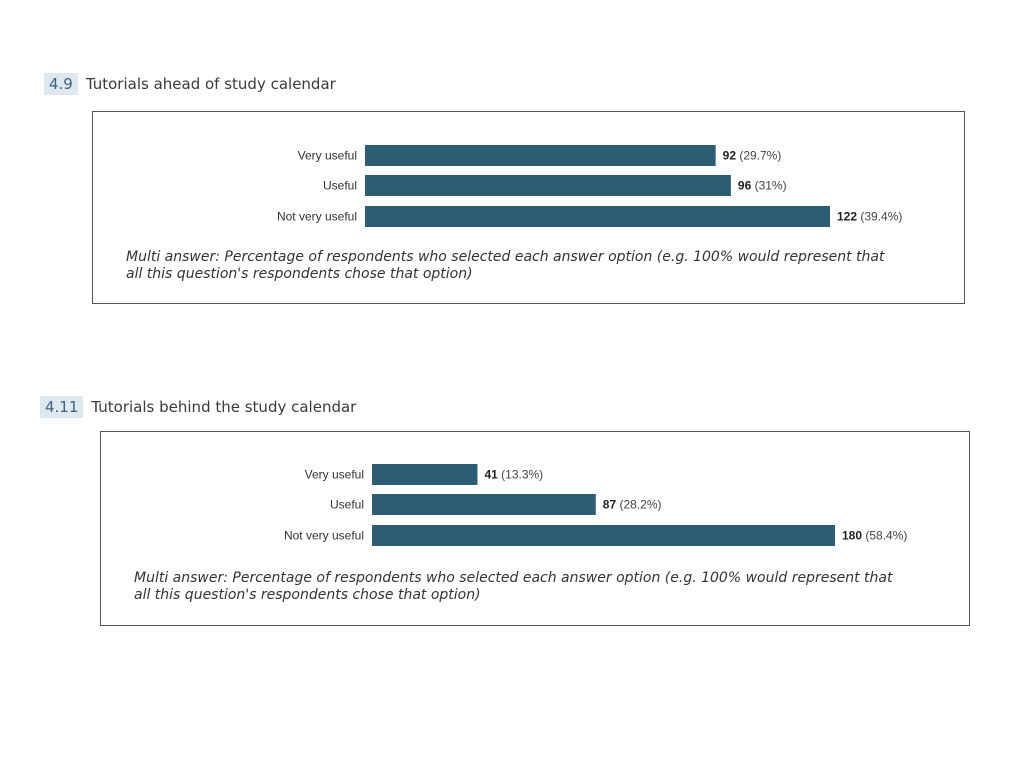 This screenshot has height=768, width=1024. What do you see at coordinates (762, 186) in the screenshot?
I see `value-label: 96 (31%)` at bounding box center [762, 186].